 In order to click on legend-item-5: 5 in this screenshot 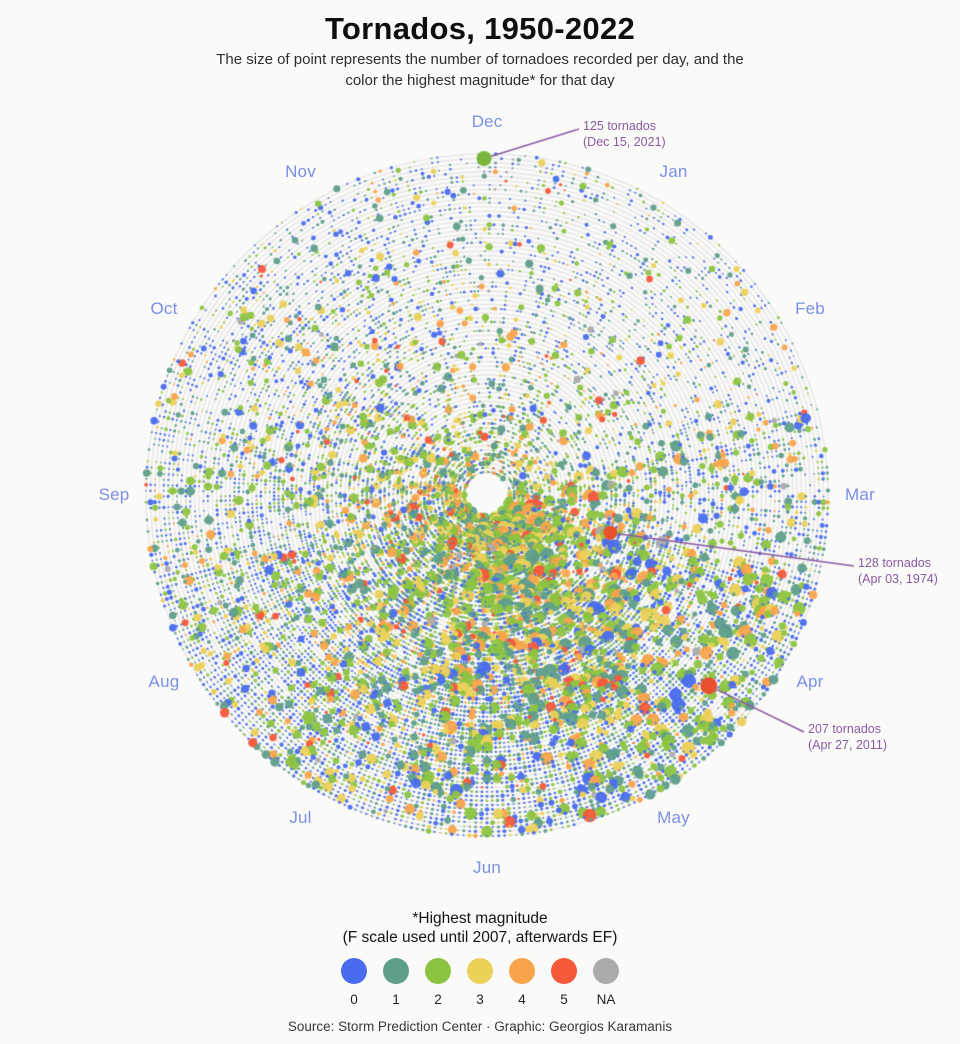, I will do `click(564, 982)`.